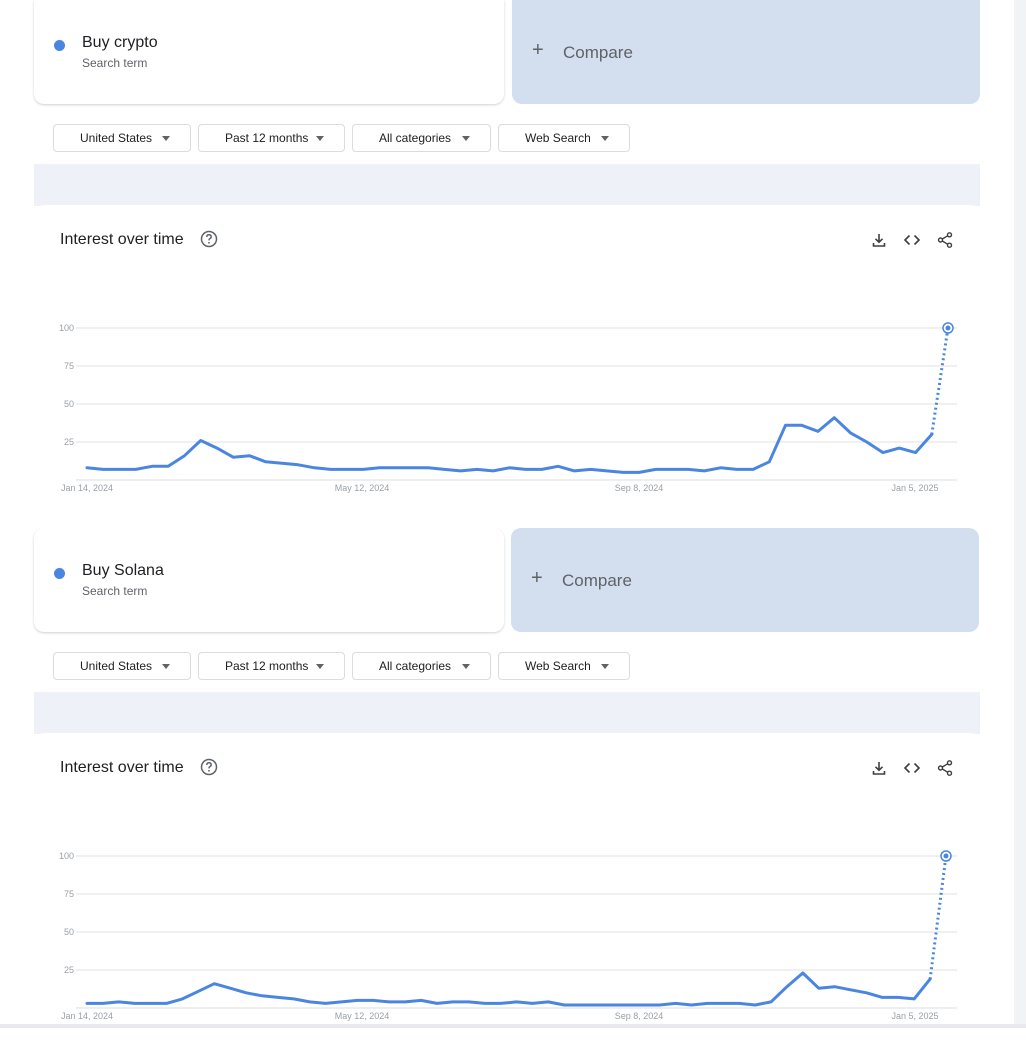 This screenshot has width=1026, height=1042. Describe the element at coordinates (269, 52) in the screenshot. I see `search-term-card: Buy crypto Search term` at that location.